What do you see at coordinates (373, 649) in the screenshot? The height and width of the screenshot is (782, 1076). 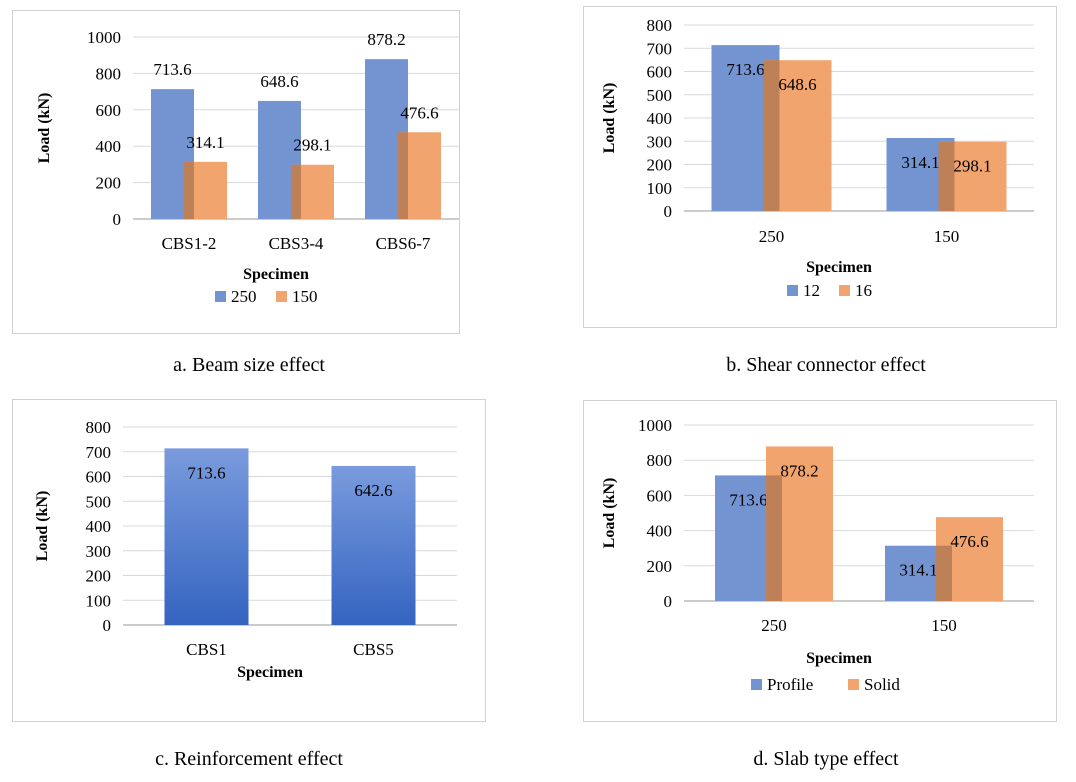 I see `x-tick-label: CBS5` at bounding box center [373, 649].